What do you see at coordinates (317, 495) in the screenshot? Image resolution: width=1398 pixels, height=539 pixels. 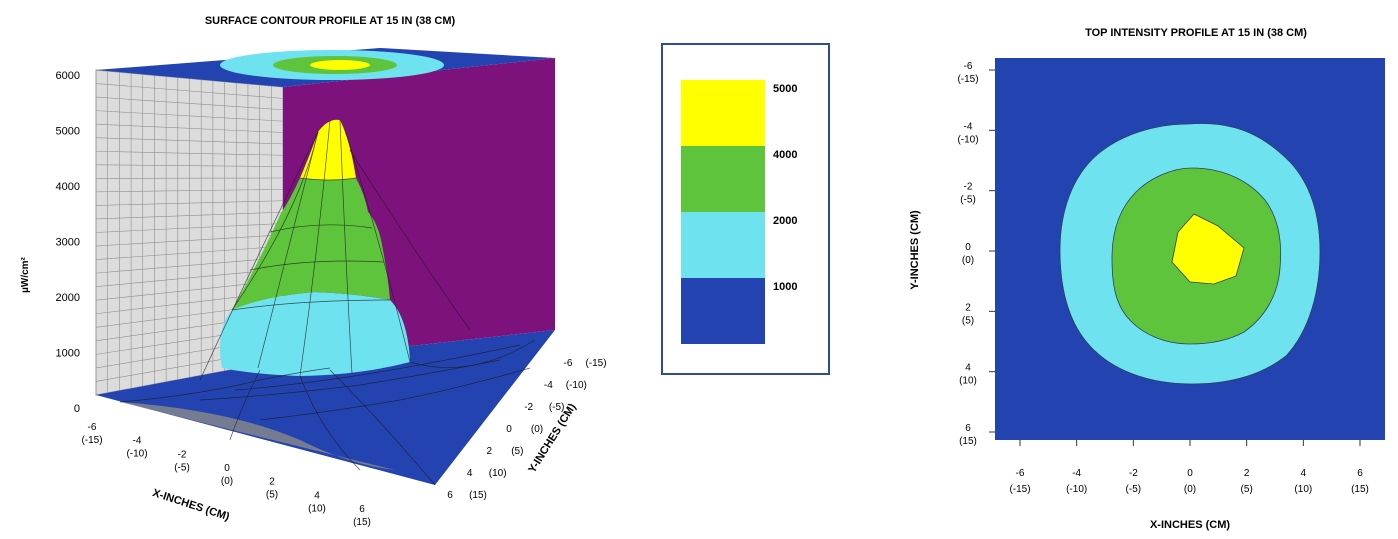 I see `x-tick-label: 4` at bounding box center [317, 495].